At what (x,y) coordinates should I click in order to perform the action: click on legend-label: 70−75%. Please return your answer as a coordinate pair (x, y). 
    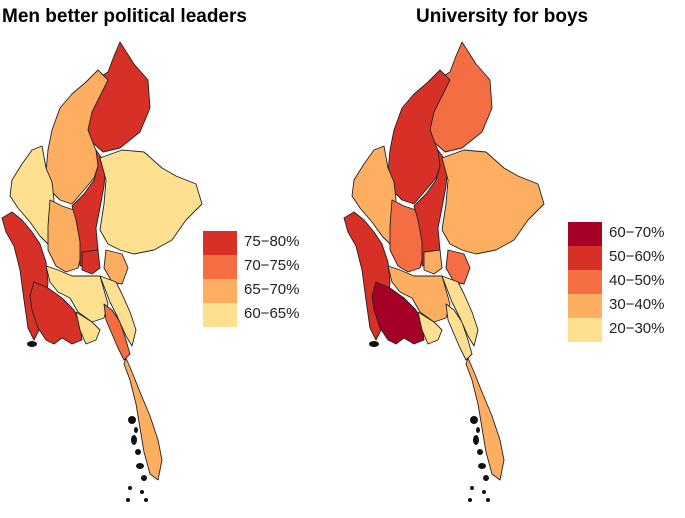
    Looking at the image, I should click on (272, 265).